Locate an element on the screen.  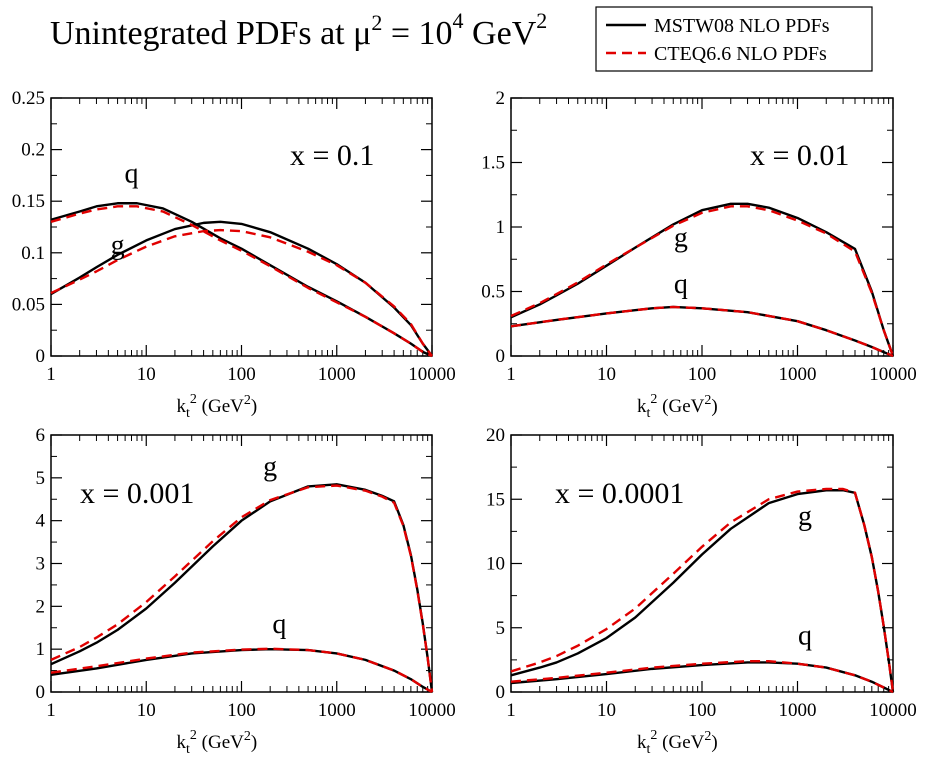
panel-label: x = 0.001 is located at coordinates (137, 493).